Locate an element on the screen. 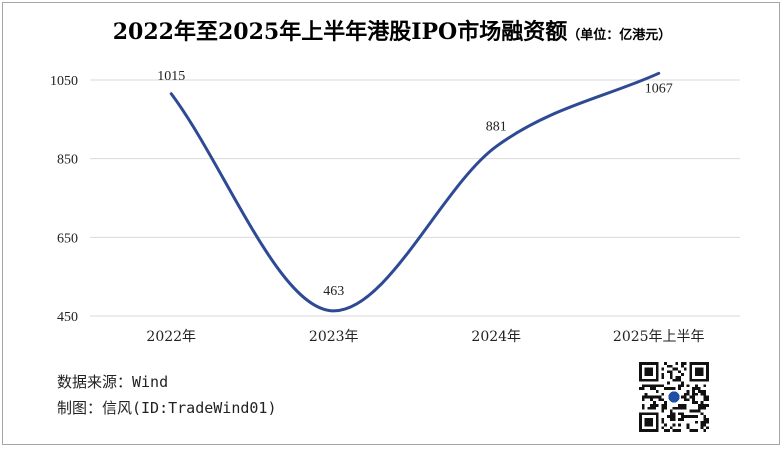 Image resolution: width=784 pixels, height=449 pixels. chart-title: 2022年至2025年上半年港股IPO市场融资额（单位：亿港元） is located at coordinates (392, 30).